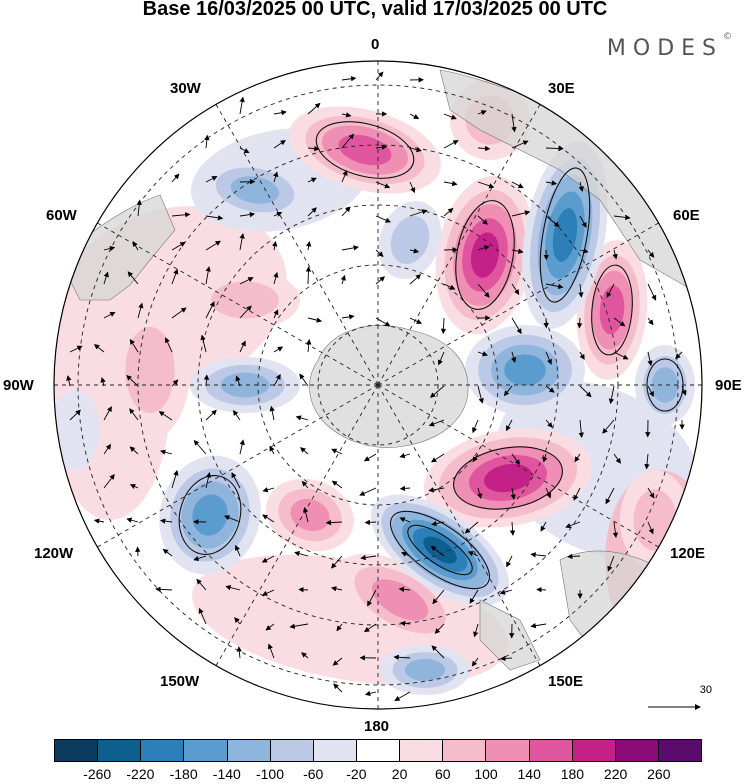  Describe the element at coordinates (561, 88) in the screenshot. I see `lon-label-30e: 30E` at that location.